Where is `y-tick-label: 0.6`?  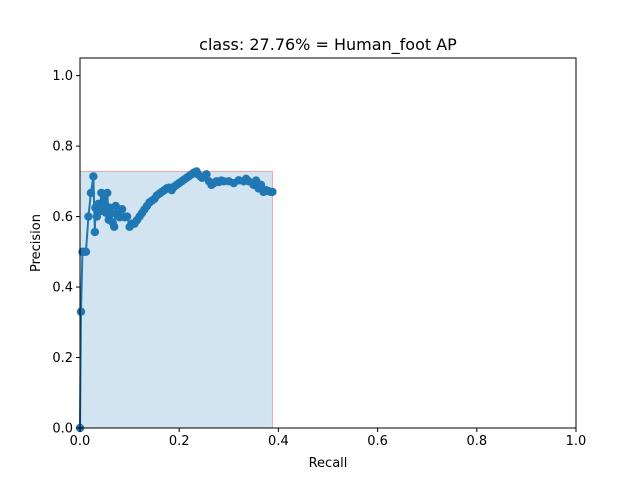 y-tick-label: 0.6 is located at coordinates (62, 217).